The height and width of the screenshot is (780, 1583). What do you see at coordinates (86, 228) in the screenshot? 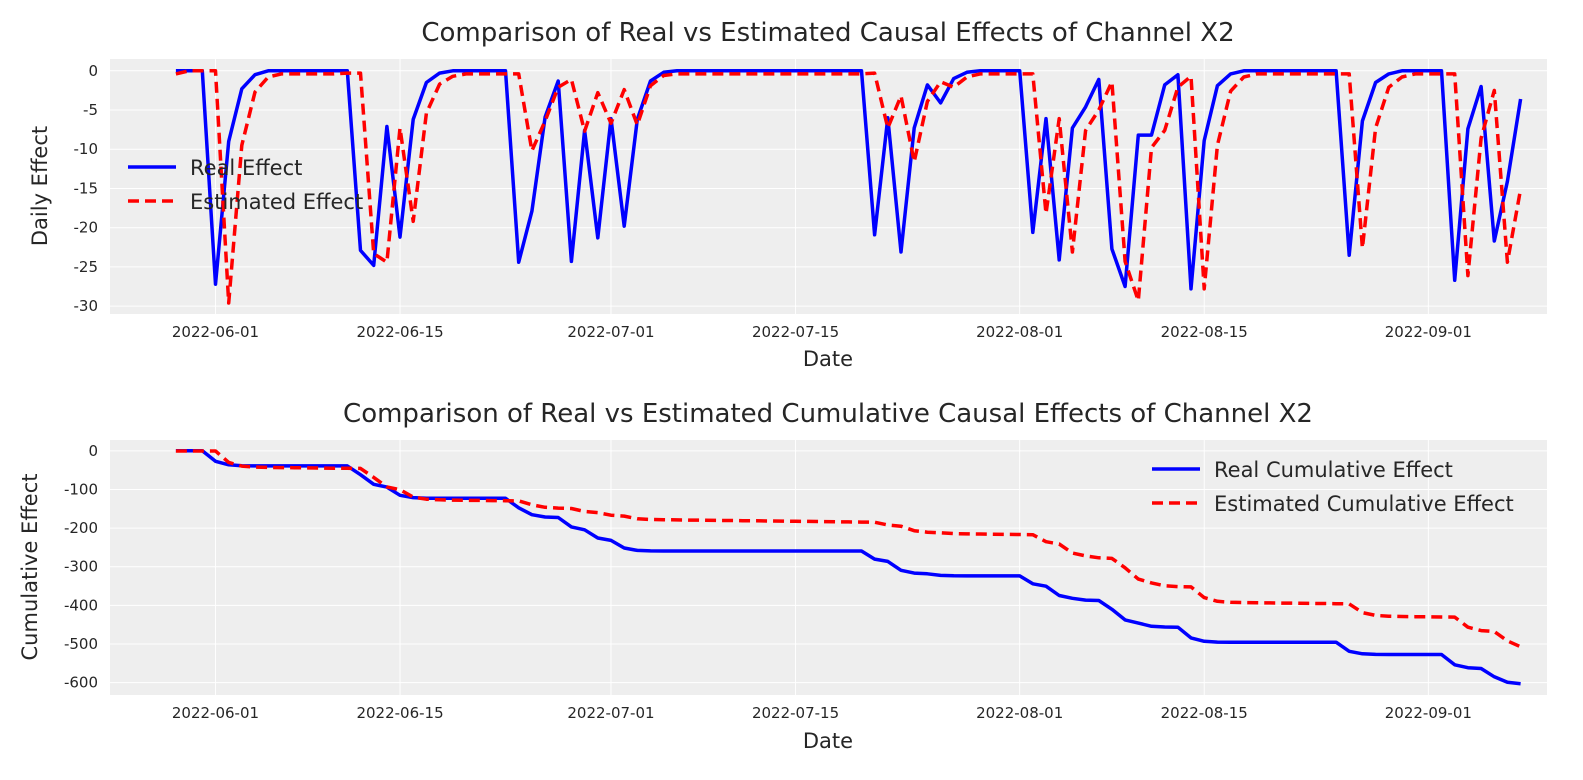
I see `y-tick-label: -20` at bounding box center [86, 228].